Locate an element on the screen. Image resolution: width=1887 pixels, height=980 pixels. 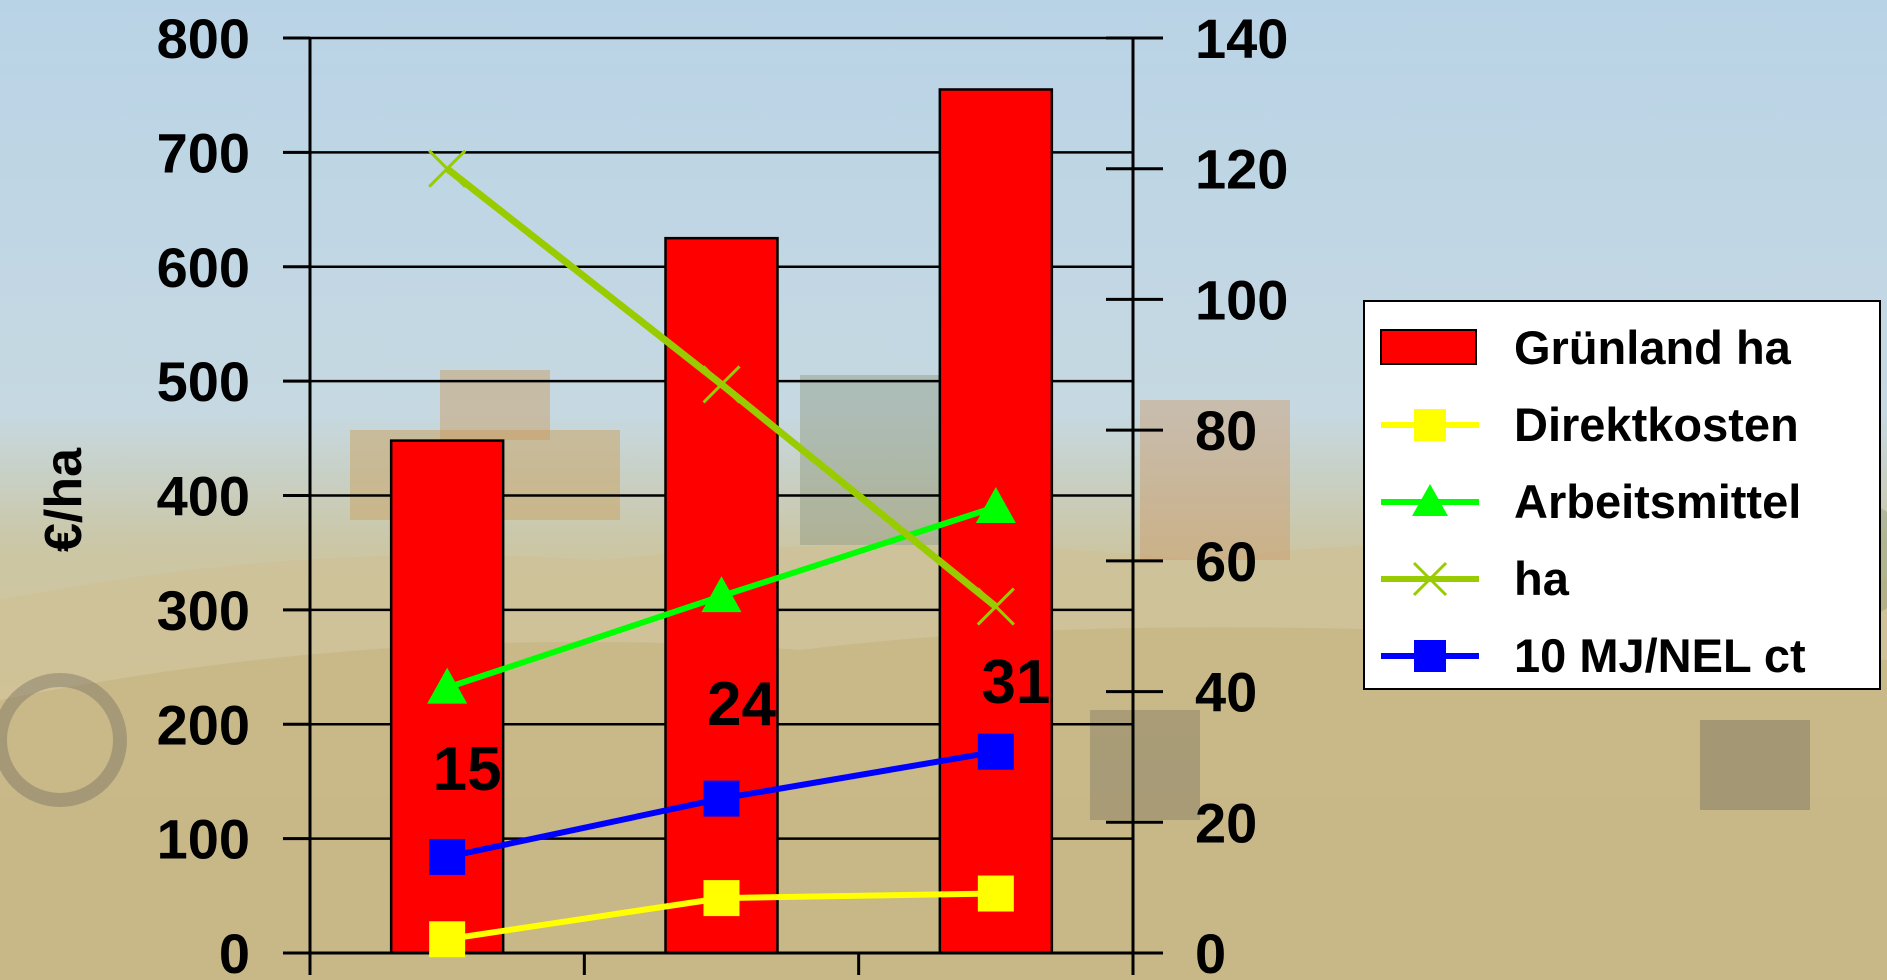
y-tick-label-right: 80 is located at coordinates (1226, 430).